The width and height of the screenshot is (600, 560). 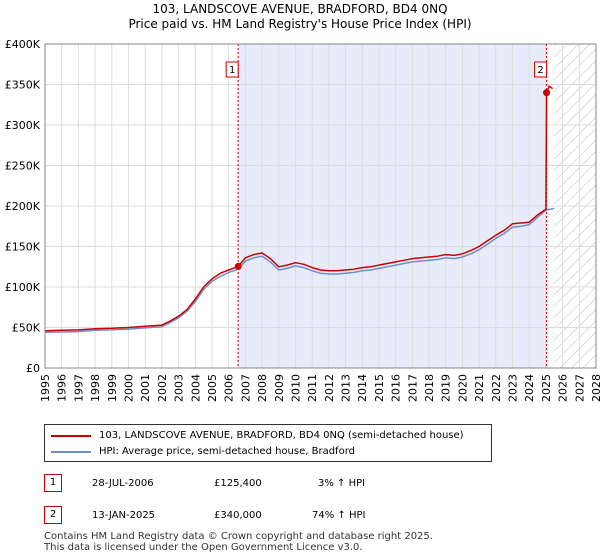 I want to click on x-tick-label: 2003, so click(x=179, y=388).